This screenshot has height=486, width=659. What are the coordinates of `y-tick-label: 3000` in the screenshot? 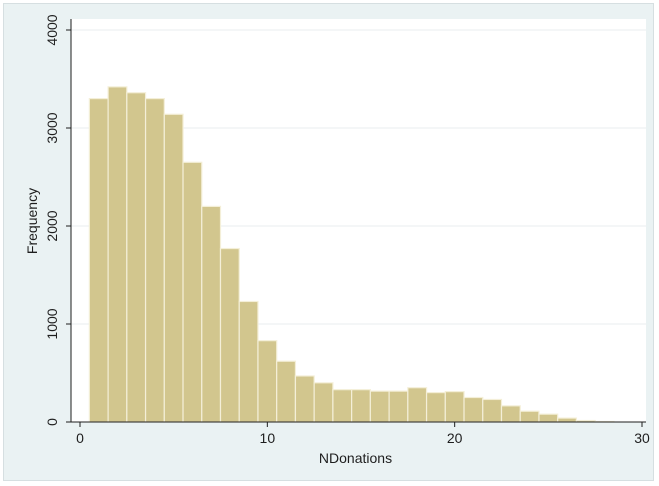 It's located at (52, 127).